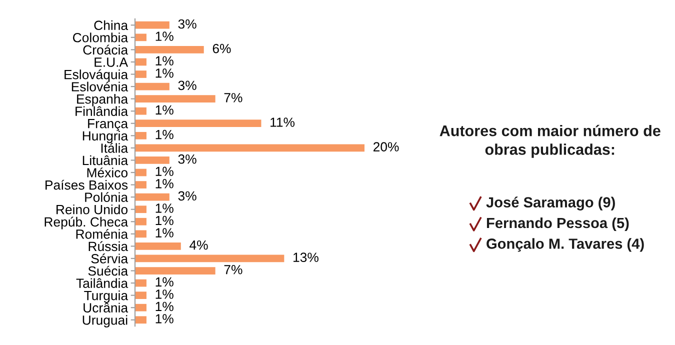 This screenshot has height=345, width=675. I want to click on y-tick-label: Espanha, so click(102, 100).